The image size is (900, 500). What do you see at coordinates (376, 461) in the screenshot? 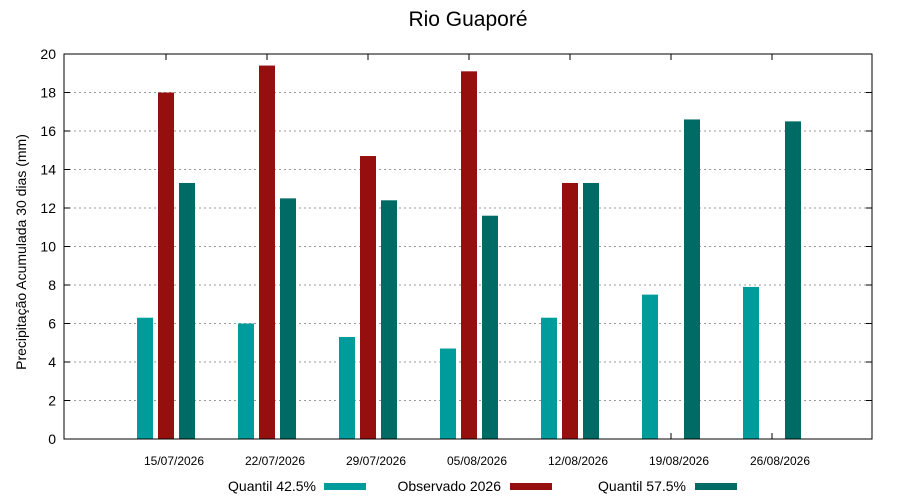
I see `x-tick-label: 29/07/2026` at bounding box center [376, 461].